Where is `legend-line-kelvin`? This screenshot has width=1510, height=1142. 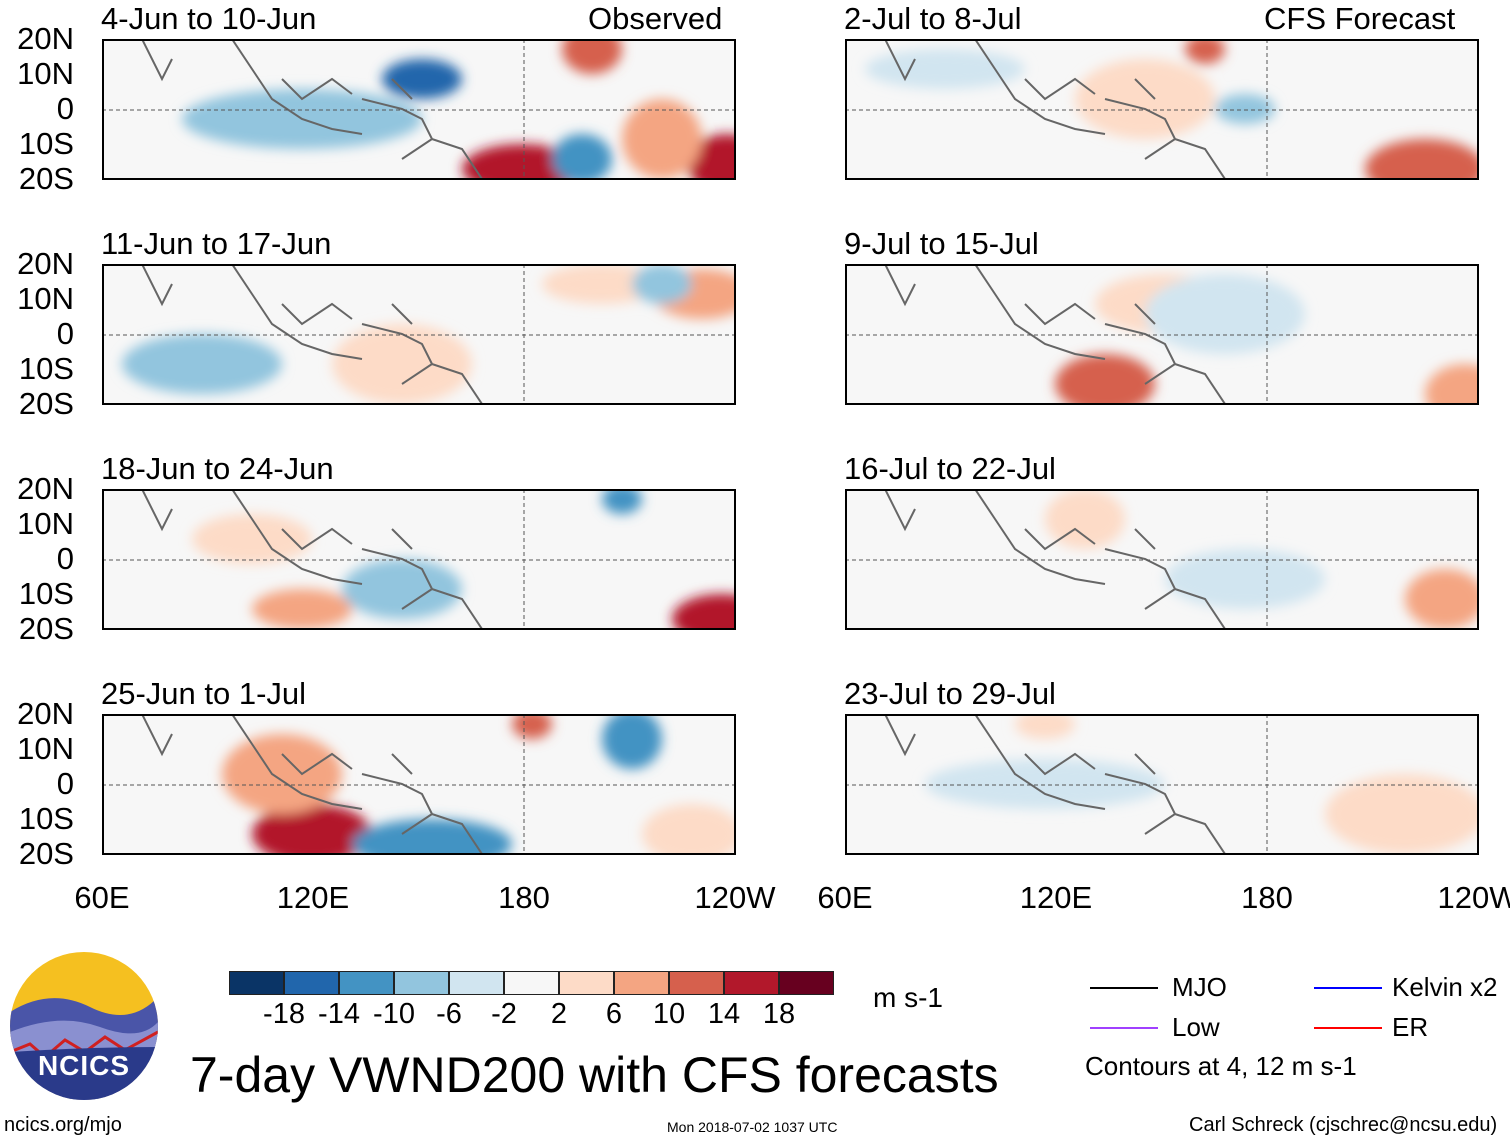
legend-line-kelvin is located at coordinates (1348, 988).